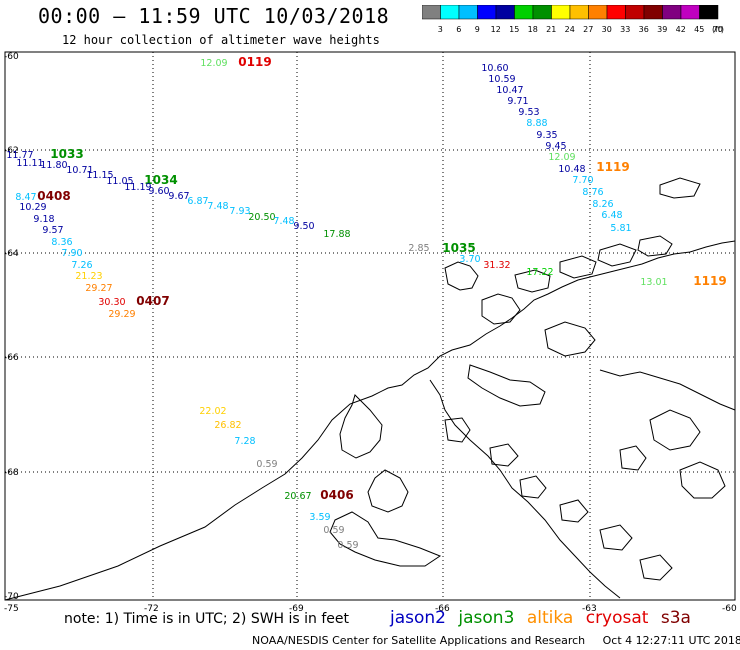 The height and width of the screenshot is (650, 740). I want to click on colorbar-label: 21, so click(551, 29).